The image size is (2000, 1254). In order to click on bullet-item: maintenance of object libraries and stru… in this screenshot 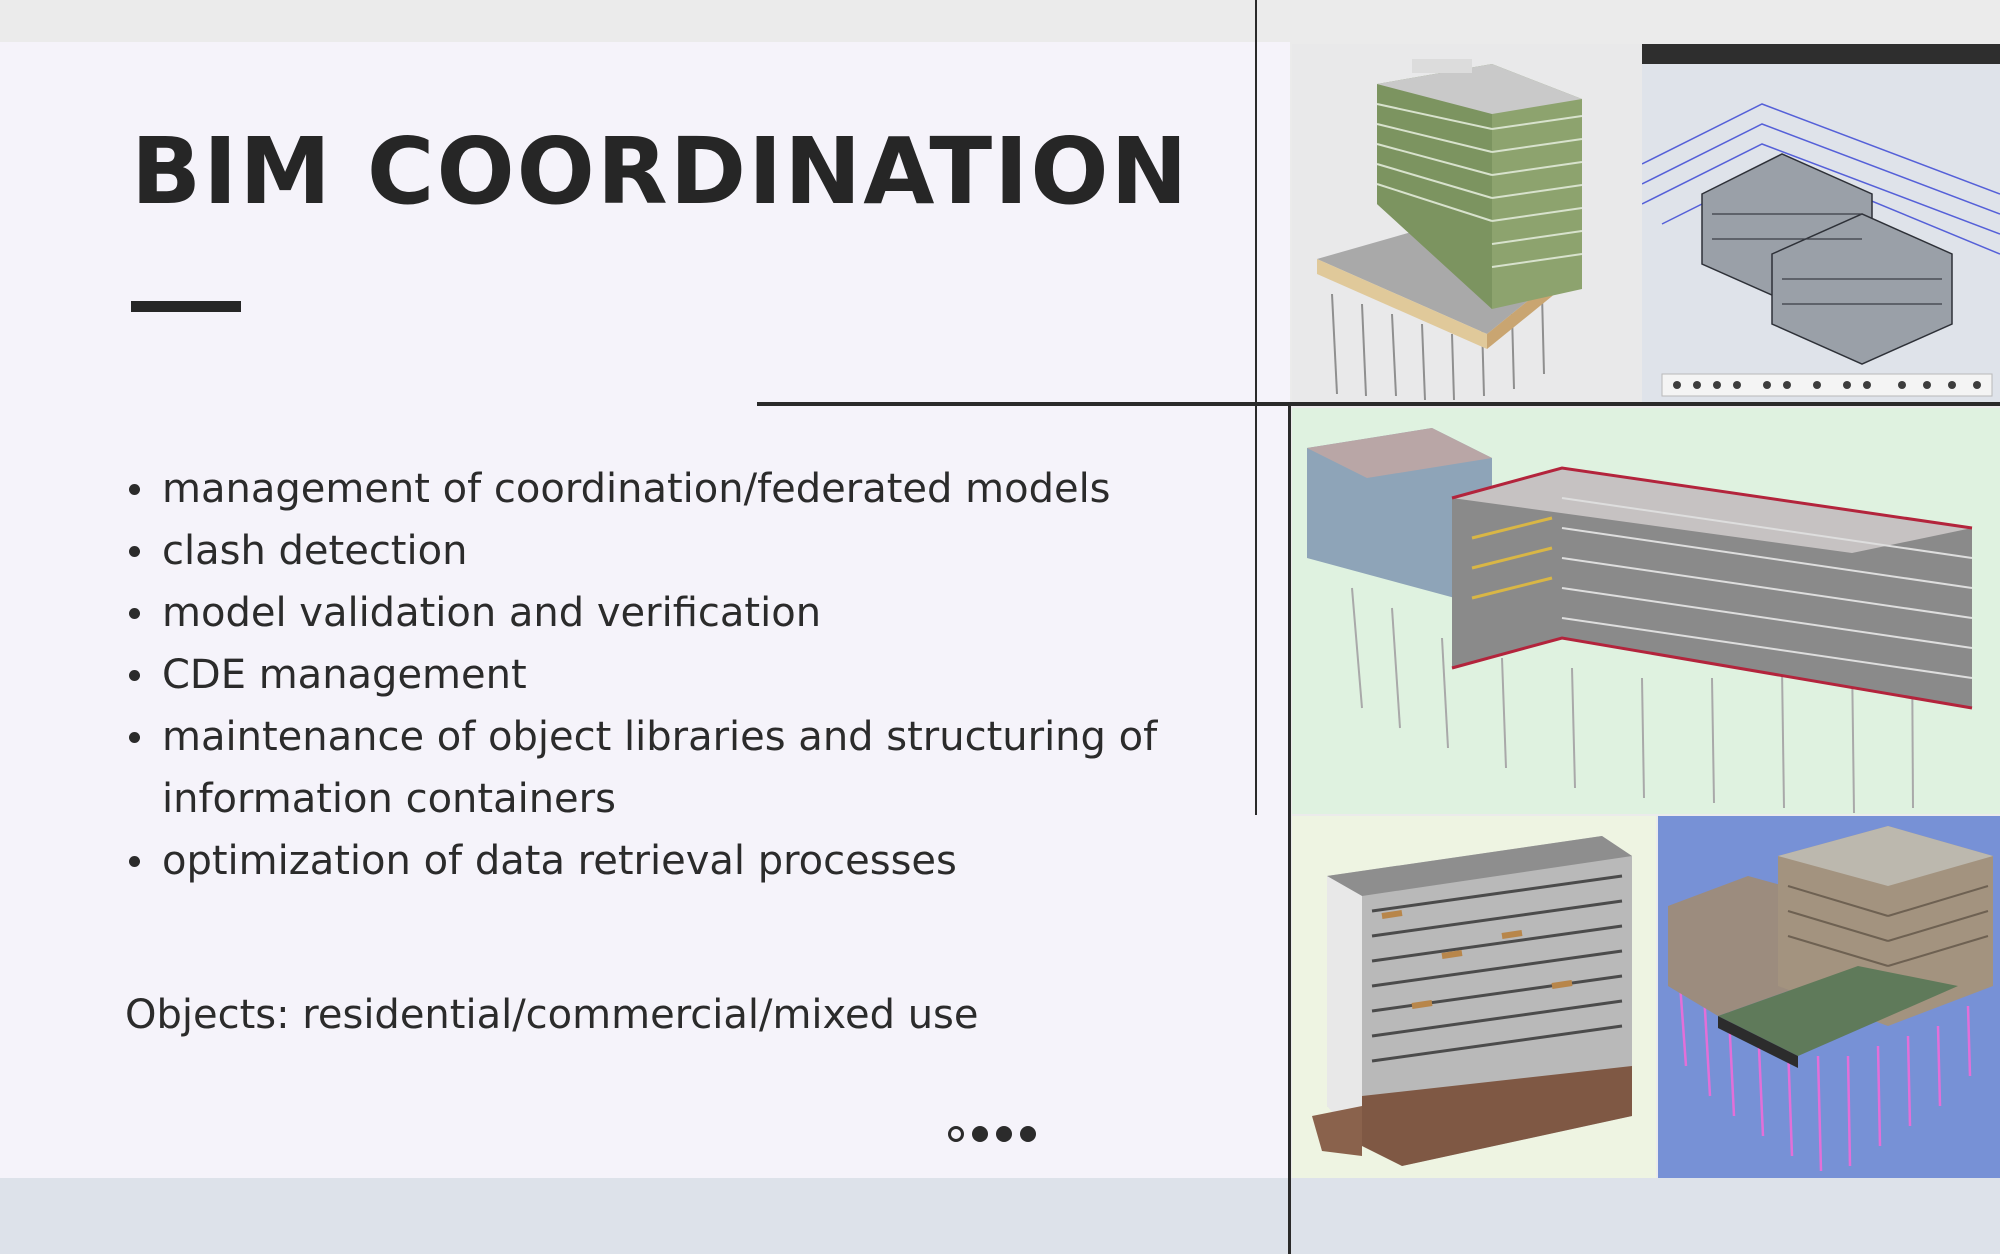, I will do `click(650, 768)`.